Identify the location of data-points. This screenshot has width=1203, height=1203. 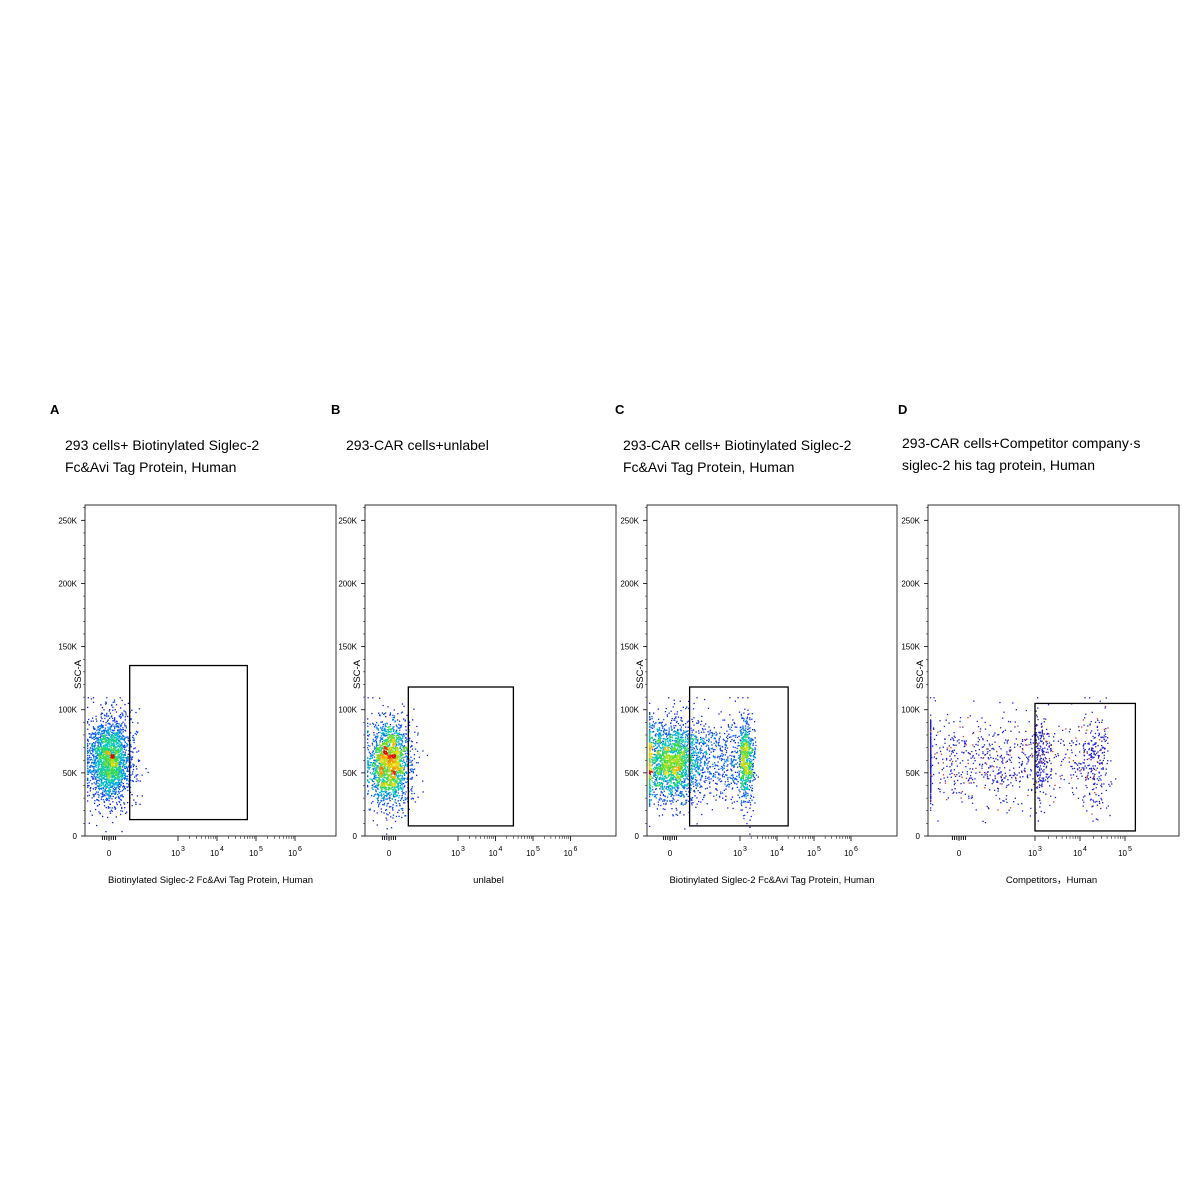
(704, 766).